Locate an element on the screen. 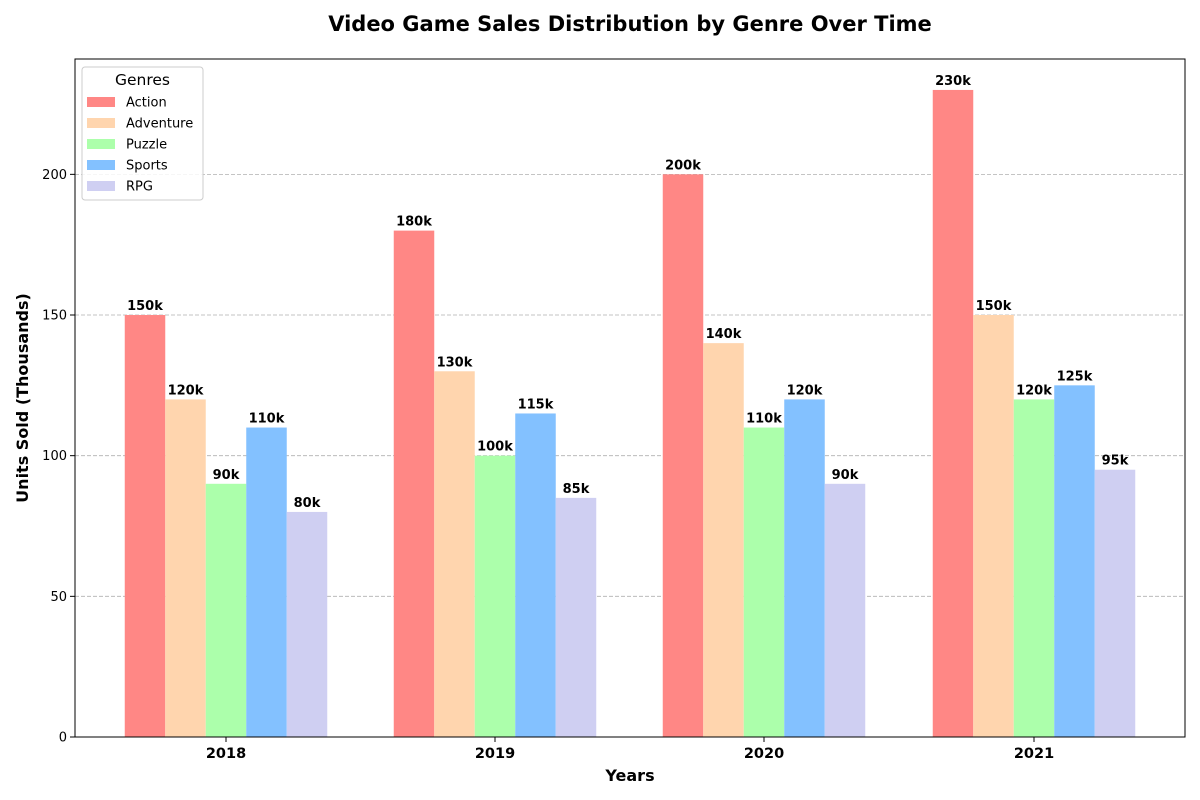  data-label: 95k is located at coordinates (1115, 461).